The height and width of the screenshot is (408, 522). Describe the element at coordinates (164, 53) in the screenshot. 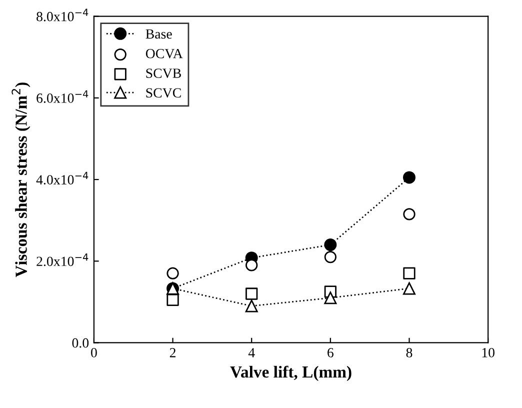

I see `legend-label: OCVA` at that location.